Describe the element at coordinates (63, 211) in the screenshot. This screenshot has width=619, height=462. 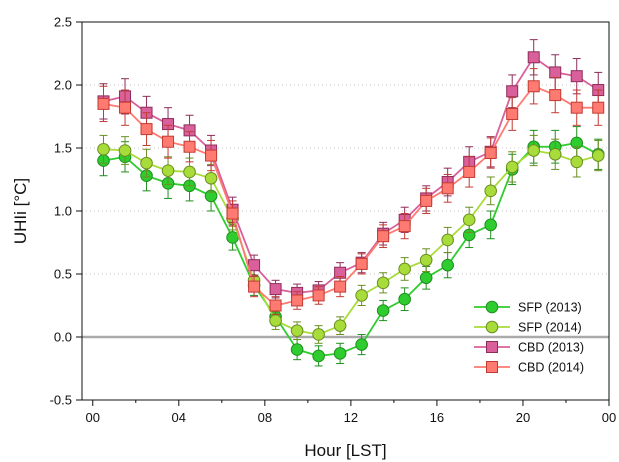
I see `y-tick-label: 1.0` at that location.